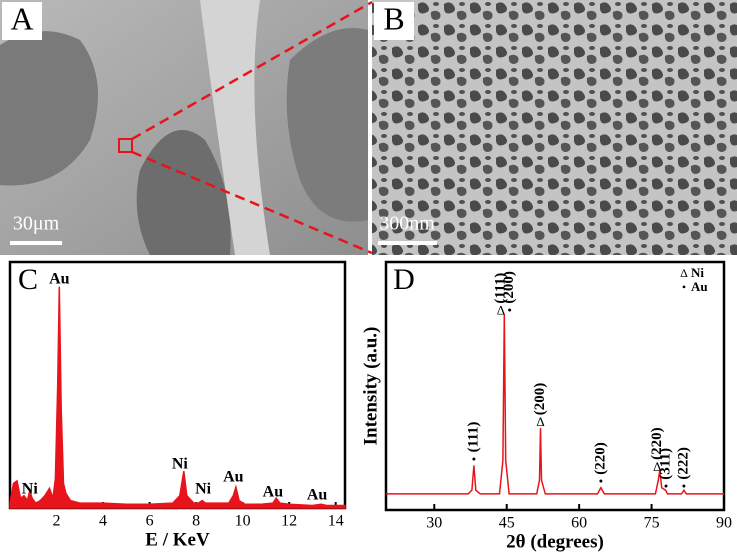 The image size is (737, 552). Describe the element at coordinates (665, 464) in the screenshot. I see `peak-label: (311)` at that location.